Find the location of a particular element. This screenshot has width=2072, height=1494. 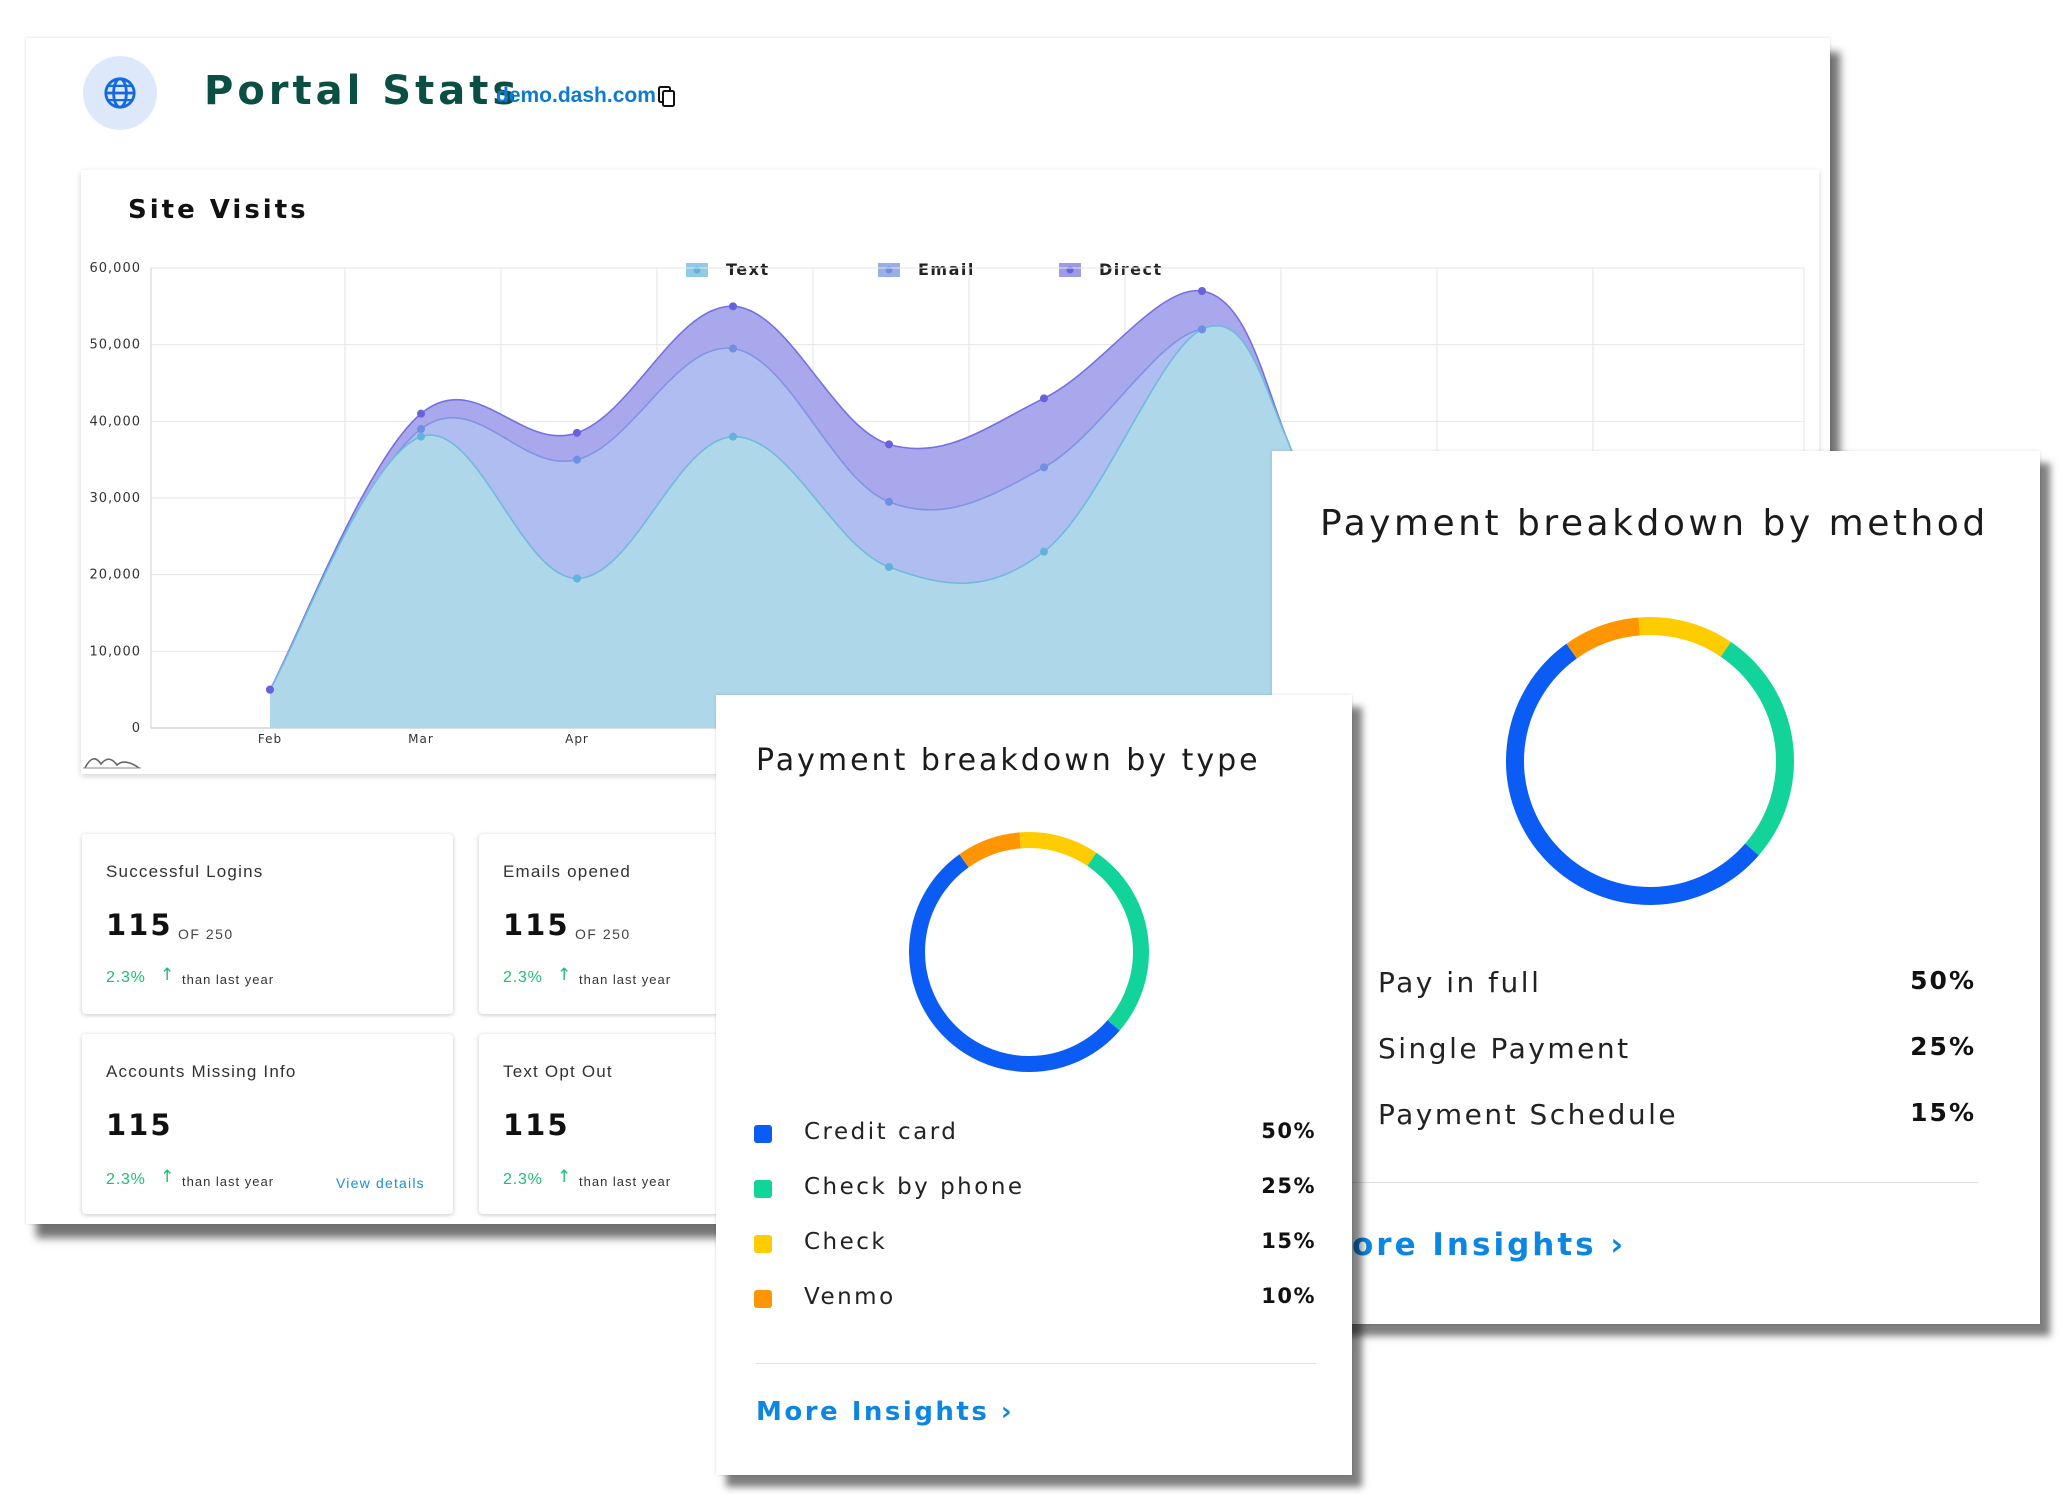

line-direct is located at coordinates (803, 490).